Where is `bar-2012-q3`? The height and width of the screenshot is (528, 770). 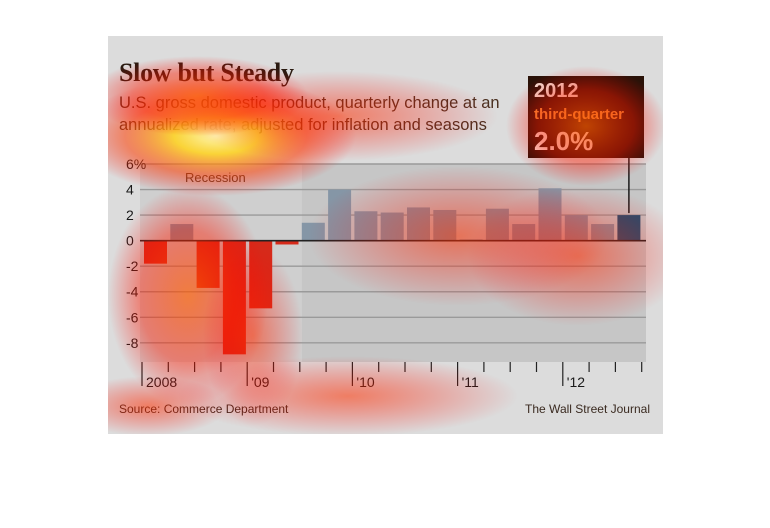
bar-2012-q3 is located at coordinates (629, 228).